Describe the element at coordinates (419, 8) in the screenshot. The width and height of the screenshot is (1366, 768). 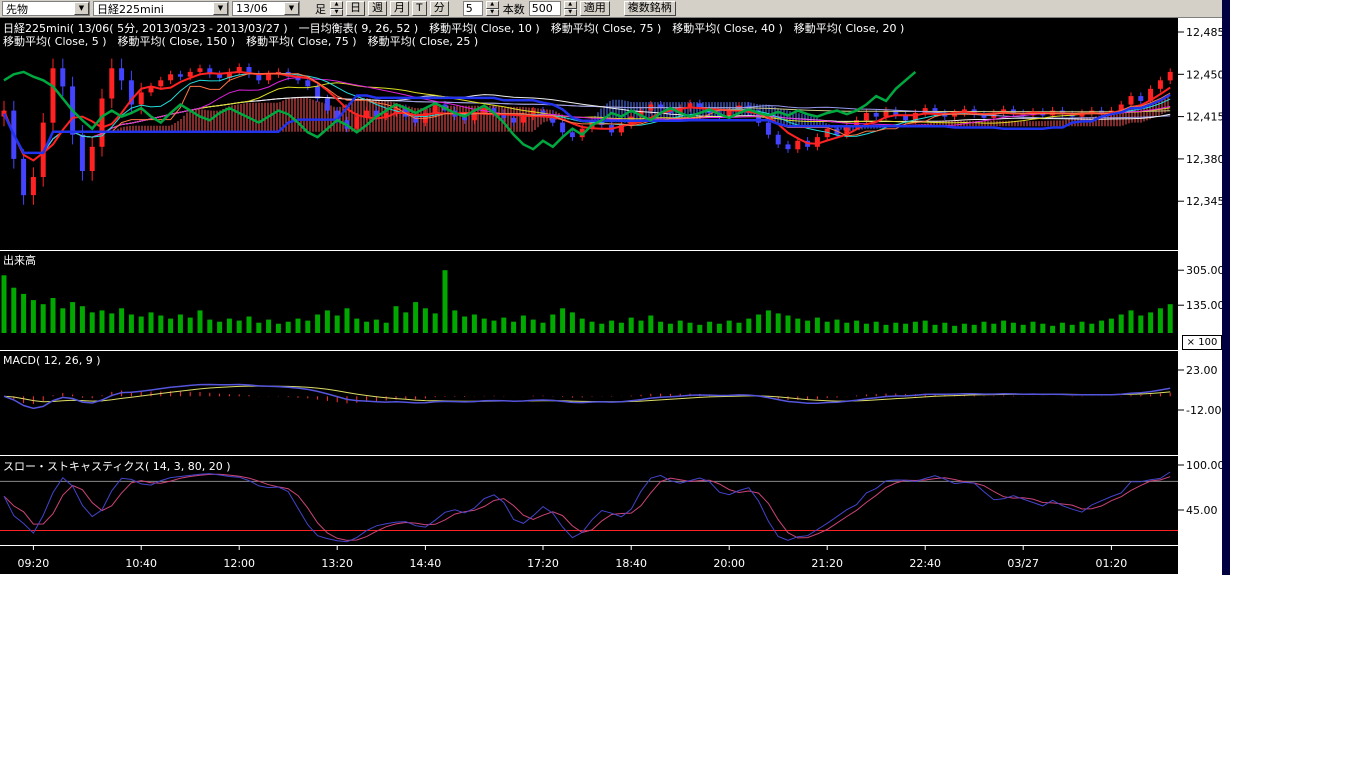
I see `tick-bar-button: T` at that location.